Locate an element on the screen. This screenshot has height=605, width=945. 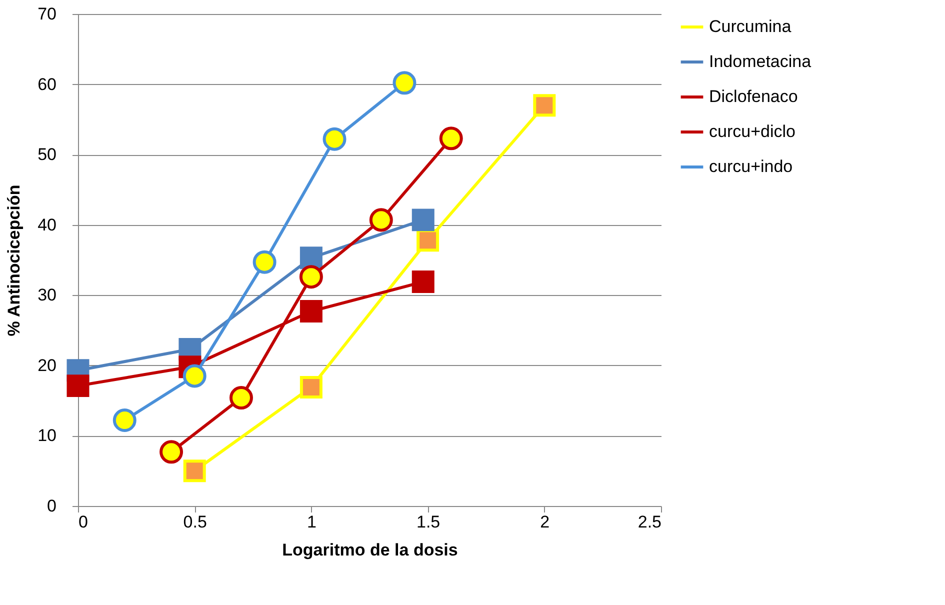
x-tick-label: 2 is located at coordinates (545, 522).